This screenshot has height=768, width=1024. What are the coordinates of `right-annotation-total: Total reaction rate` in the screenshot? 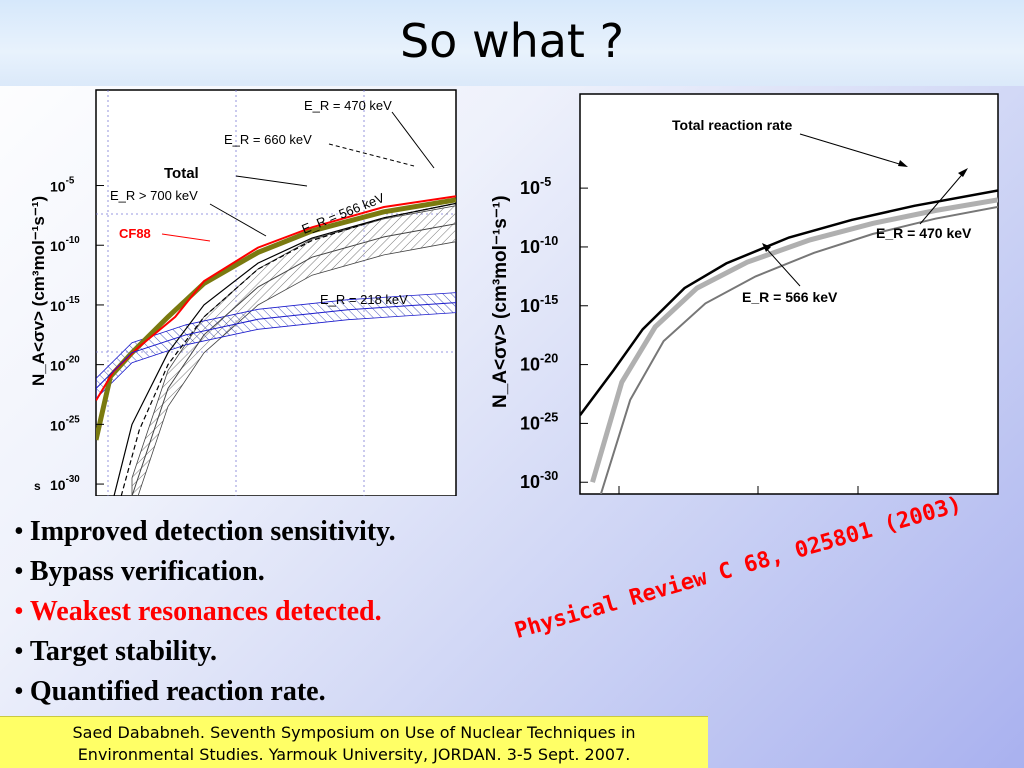 It's located at (790, 142).